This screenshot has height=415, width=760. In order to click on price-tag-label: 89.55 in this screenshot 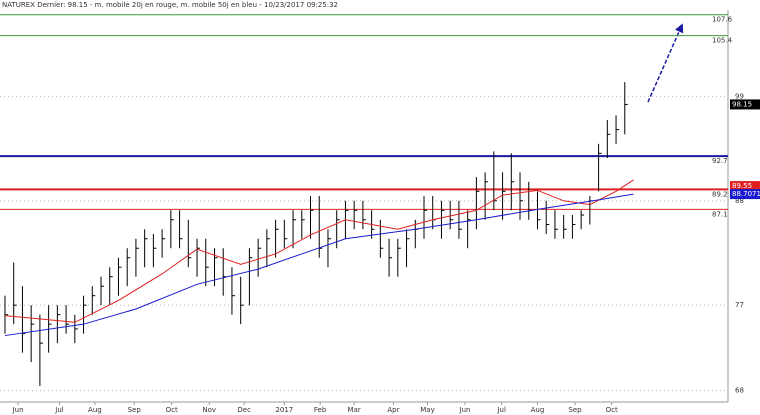, I will do `click(742, 186)`.